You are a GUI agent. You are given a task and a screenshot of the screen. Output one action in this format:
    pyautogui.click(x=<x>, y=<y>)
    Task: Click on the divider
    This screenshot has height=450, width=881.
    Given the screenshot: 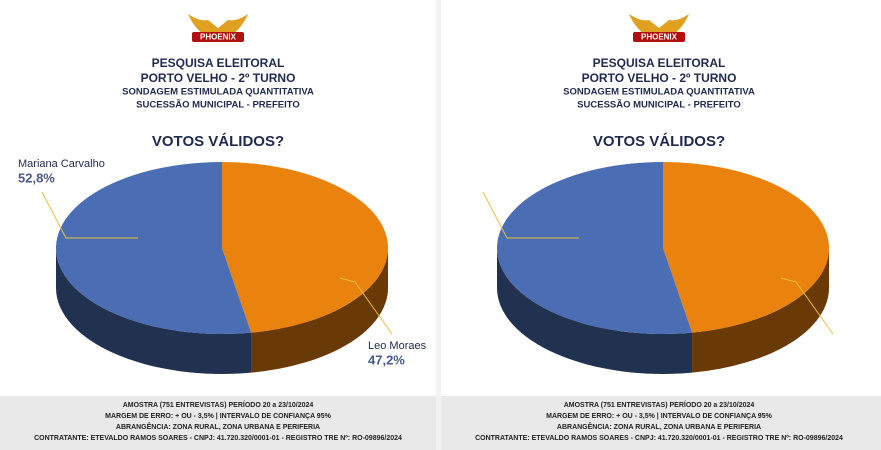 What is the action you would take?
    pyautogui.click(x=438, y=225)
    